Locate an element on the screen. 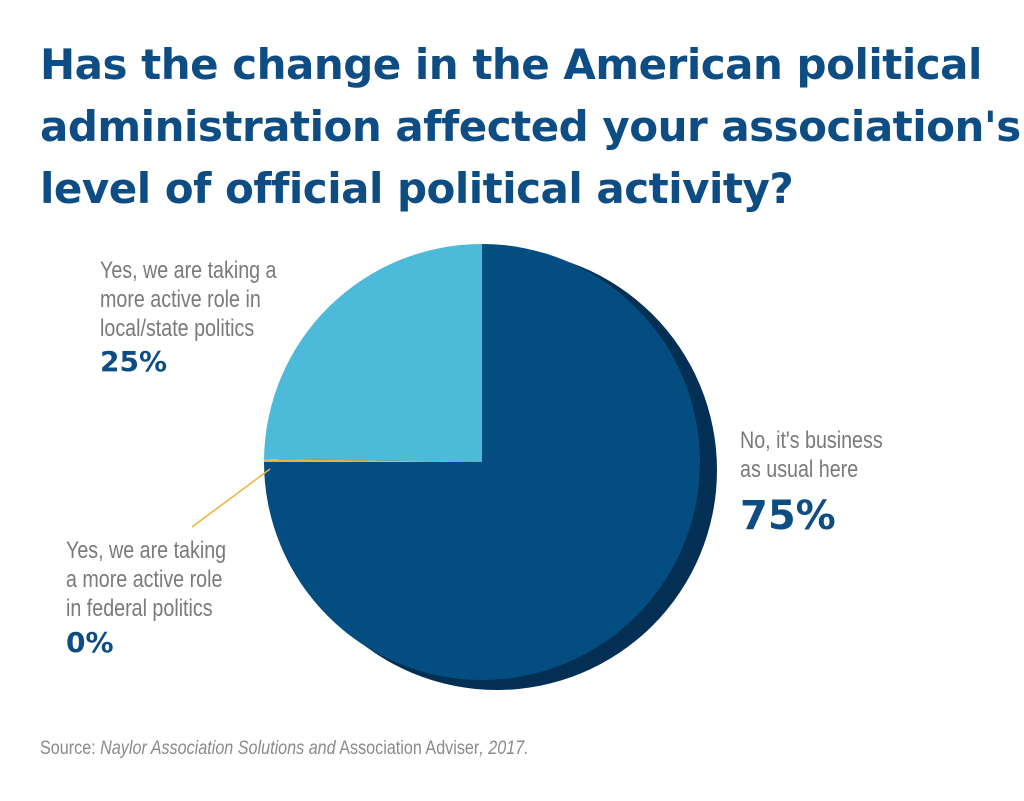  pie-slice-local-state is located at coordinates (373, 353).